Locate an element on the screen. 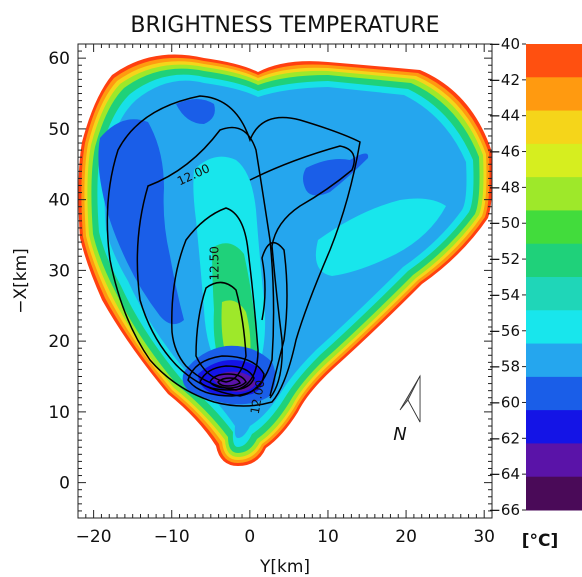  y-tick-label: 30 is located at coordinates (59, 271).